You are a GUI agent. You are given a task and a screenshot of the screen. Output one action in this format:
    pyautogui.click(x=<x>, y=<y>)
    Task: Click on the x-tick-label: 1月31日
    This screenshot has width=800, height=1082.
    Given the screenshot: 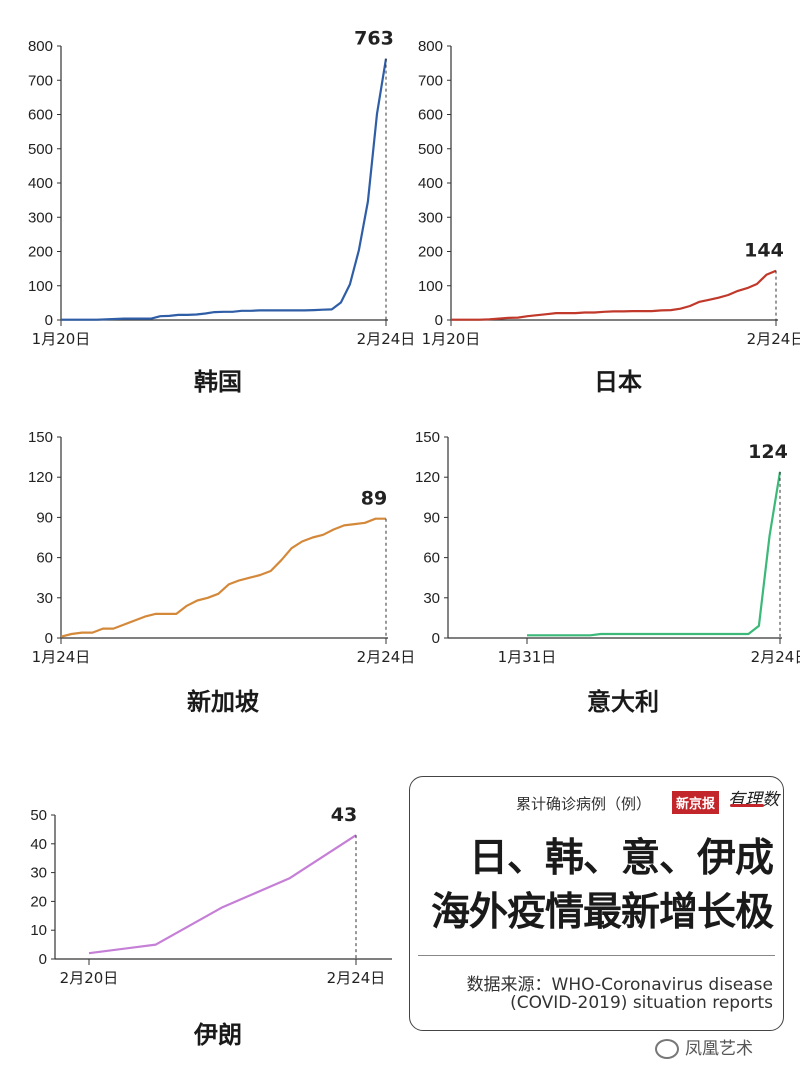 What is the action you would take?
    pyautogui.click(x=527, y=657)
    